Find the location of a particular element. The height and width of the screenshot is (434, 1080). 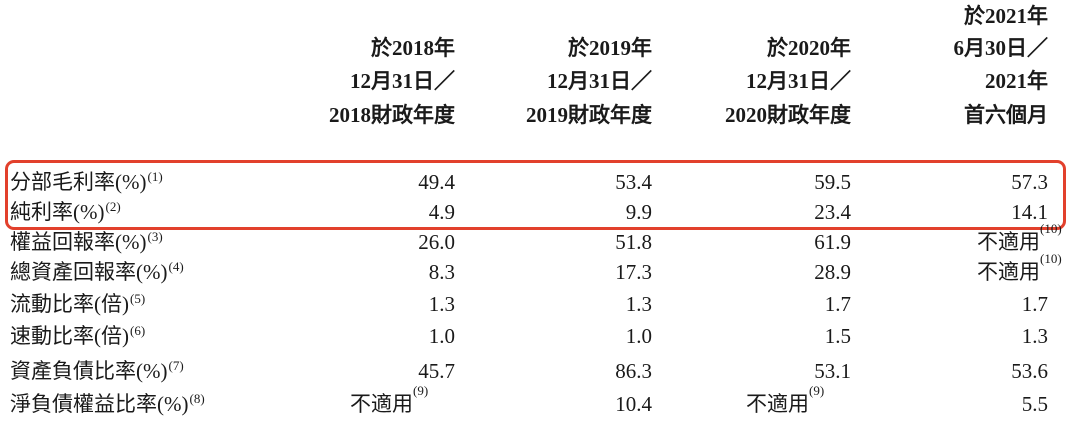

row-label-text: 分部毛利率(%) is located at coordinates (78, 182).